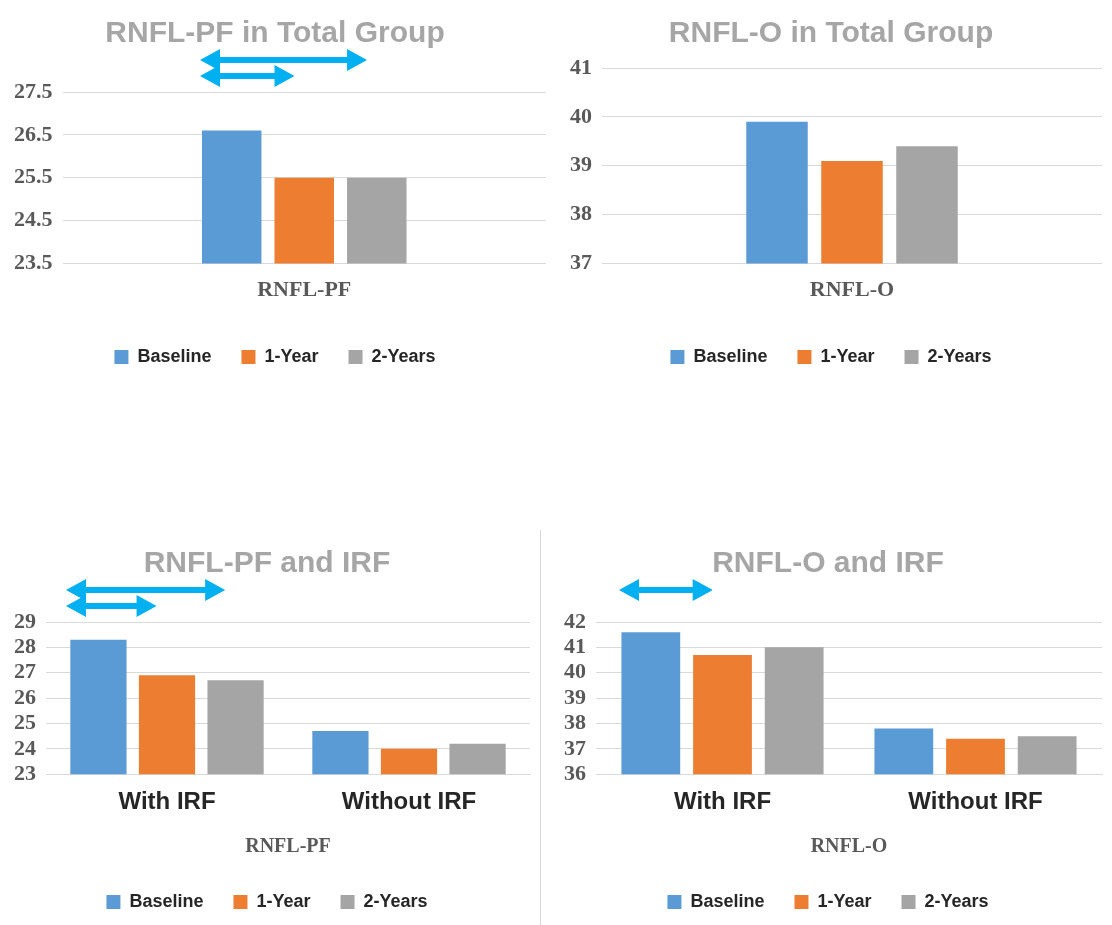  I want to click on chart-title: RNFL-O in Total Group, so click(831, 32).